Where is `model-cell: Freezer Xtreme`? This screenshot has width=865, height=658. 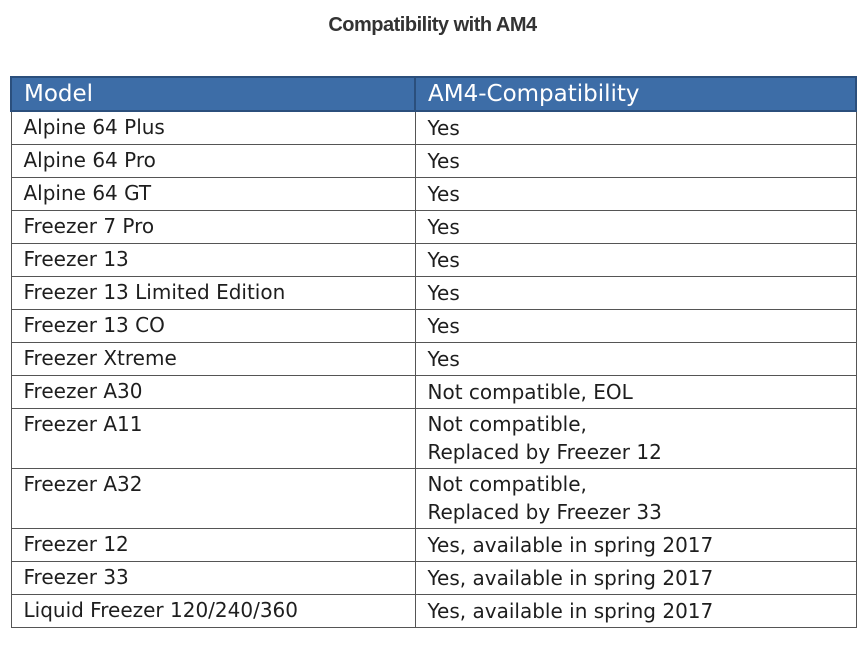
model-cell: Freezer Xtreme is located at coordinates (213, 358).